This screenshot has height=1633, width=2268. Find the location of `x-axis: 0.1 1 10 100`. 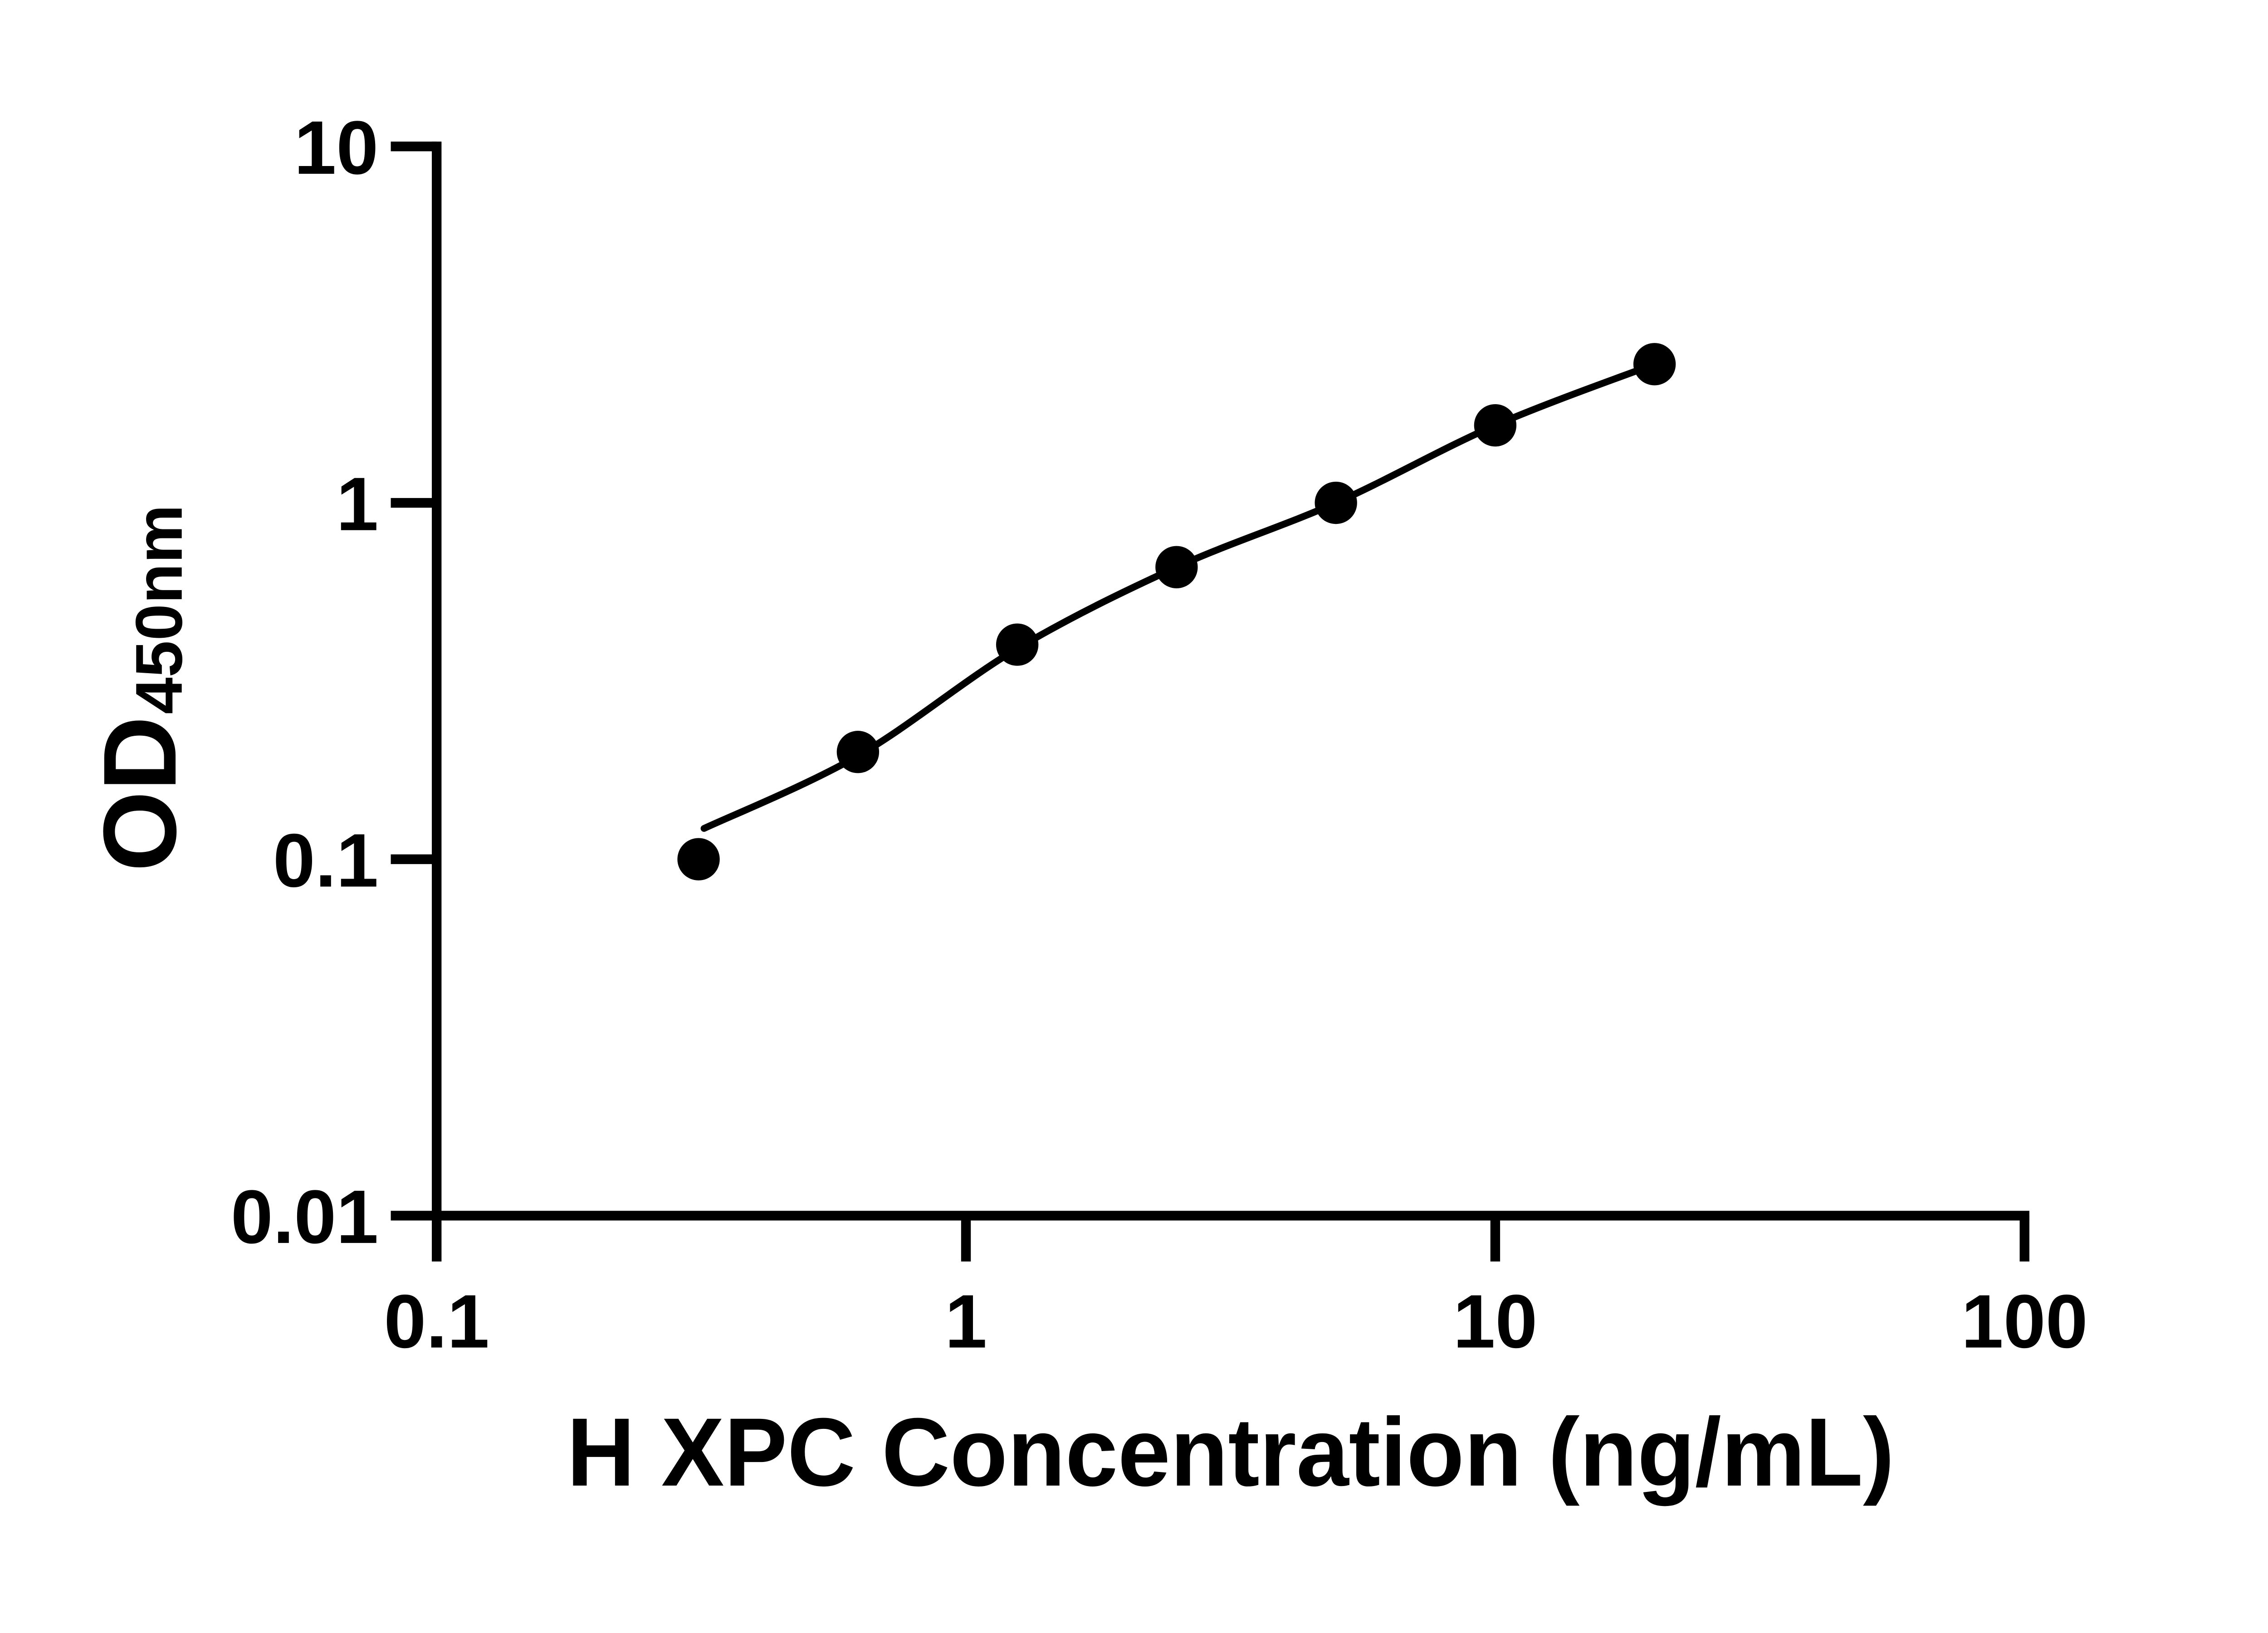

x-axis: 0.1 1 10 100 is located at coordinates (1236, 1287).